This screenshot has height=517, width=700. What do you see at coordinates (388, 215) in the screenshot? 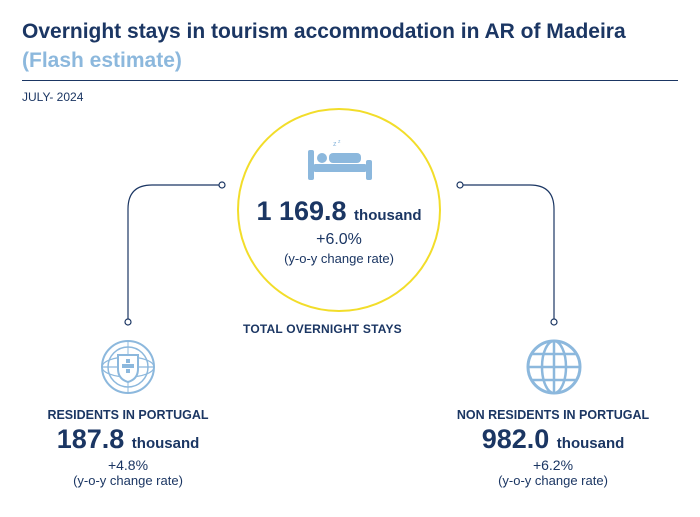
I see `total-value-unit: thousand` at bounding box center [388, 215].